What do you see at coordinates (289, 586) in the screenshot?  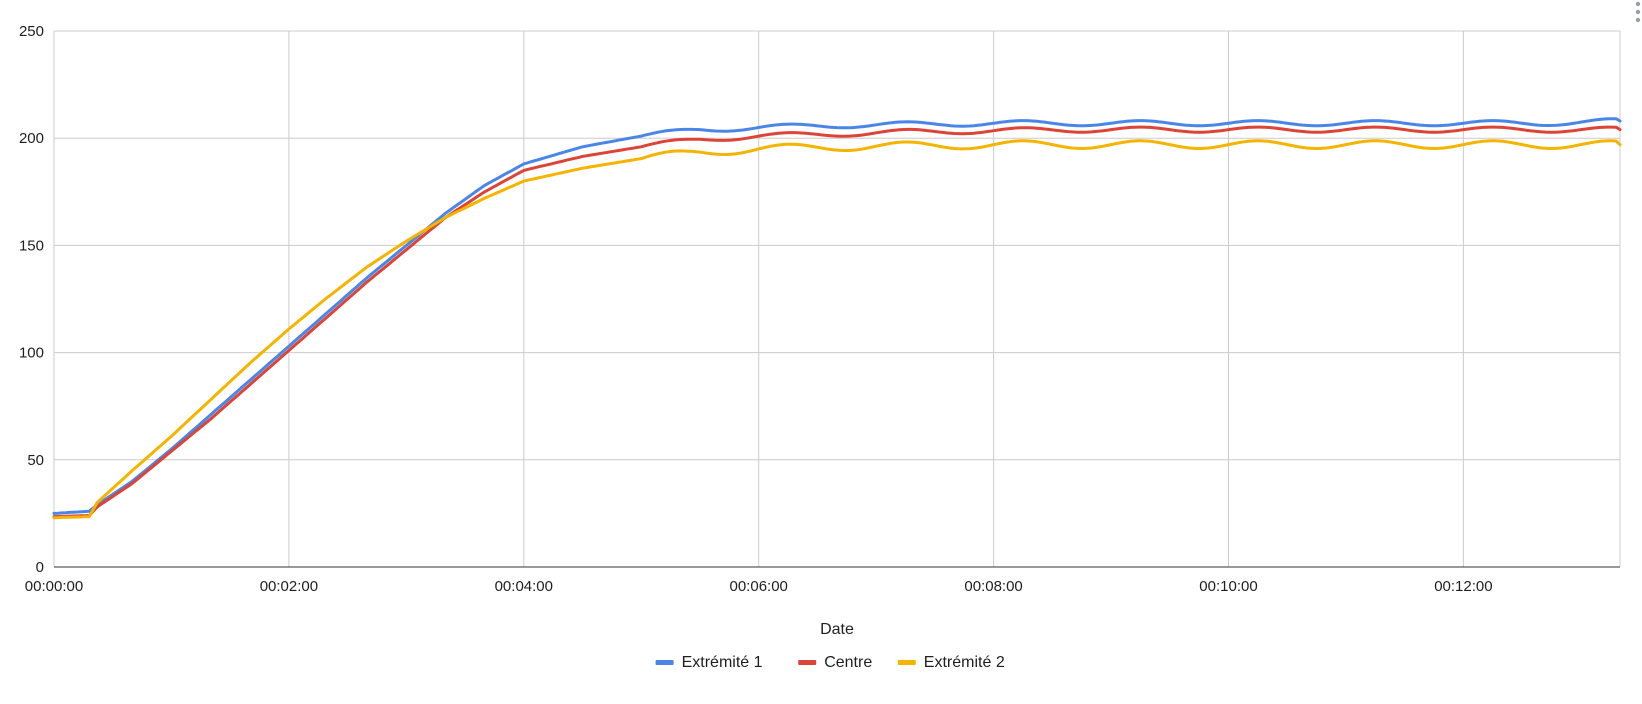 I see `x-tick-label: 00:02:00` at bounding box center [289, 586].